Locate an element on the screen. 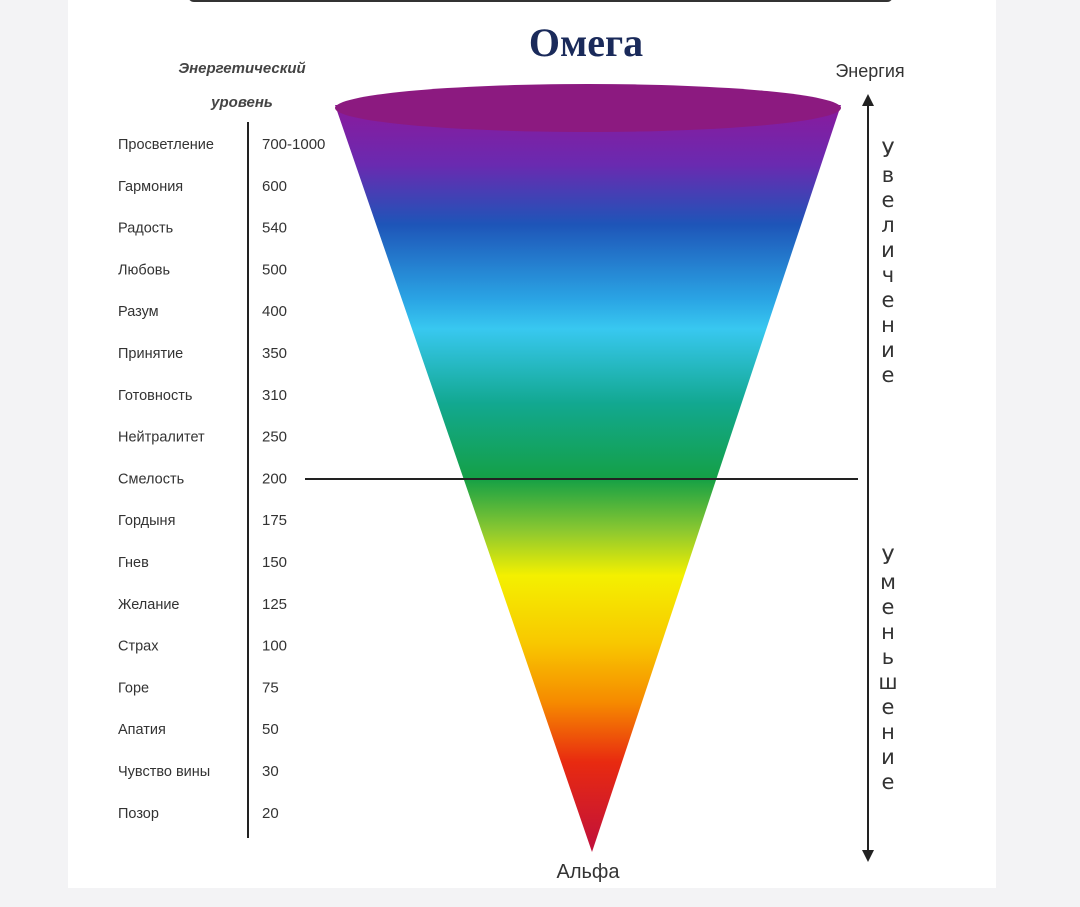 This screenshot has height=907, width=1080. level-value: 20 is located at coordinates (270, 813).